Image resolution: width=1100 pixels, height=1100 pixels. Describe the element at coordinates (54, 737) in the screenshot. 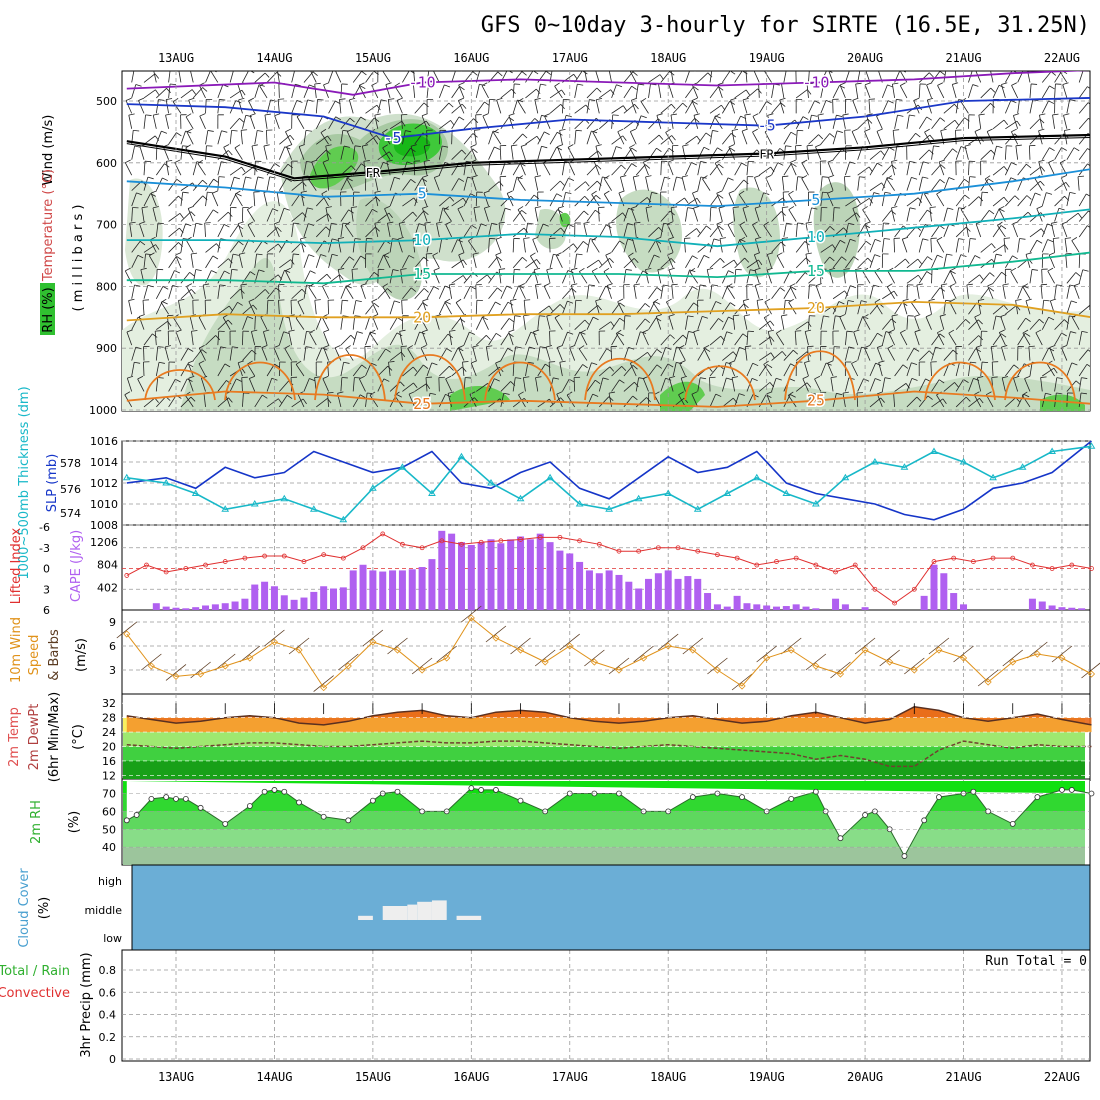

I see `ylabel-minmax: (6hr Min/Max)` at that location.